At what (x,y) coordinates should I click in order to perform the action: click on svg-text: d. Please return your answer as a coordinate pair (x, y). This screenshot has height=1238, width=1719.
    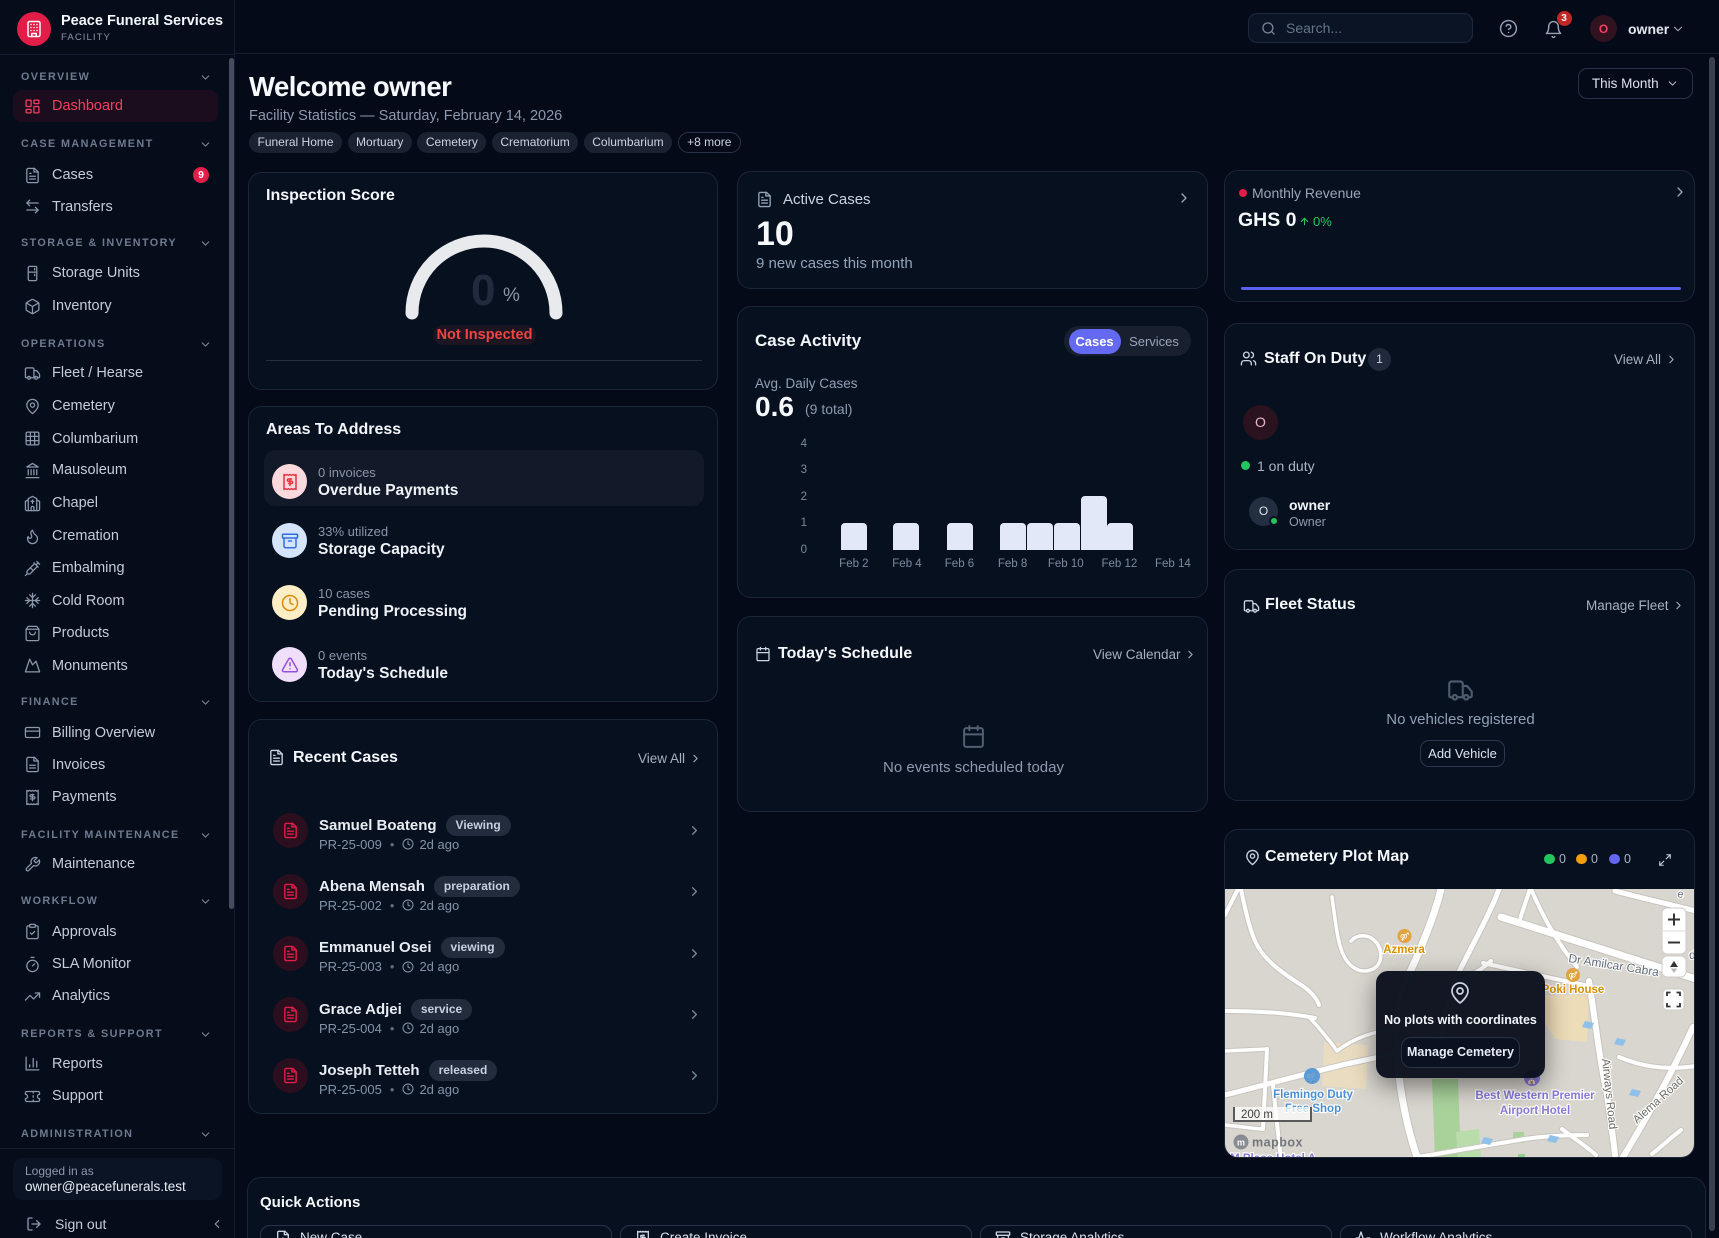
    Looking at the image, I should click on (1692, 955).